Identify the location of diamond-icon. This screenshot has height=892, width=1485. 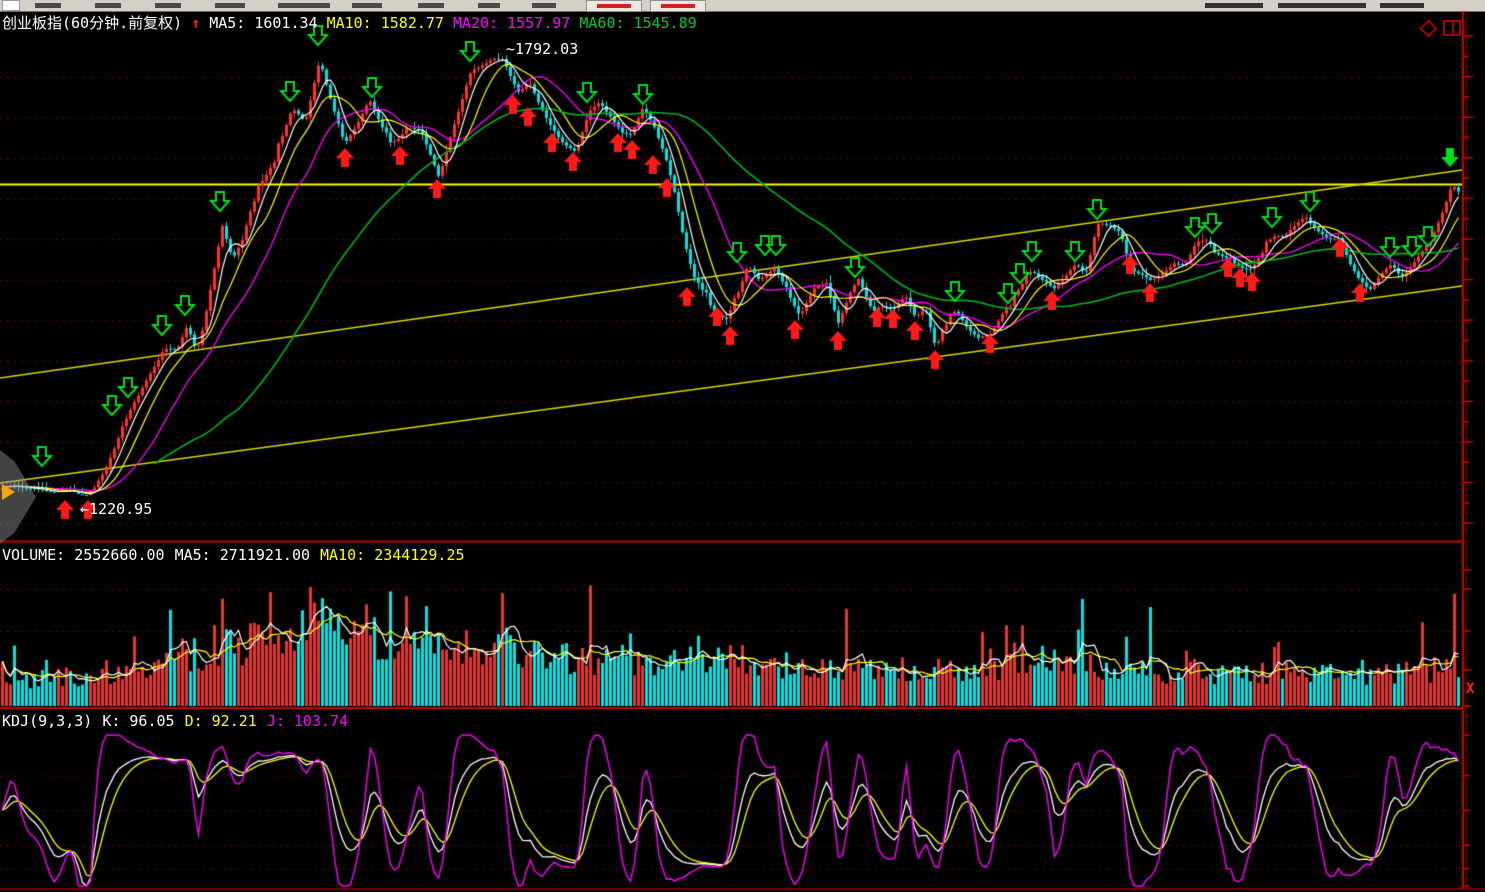
(1428, 28).